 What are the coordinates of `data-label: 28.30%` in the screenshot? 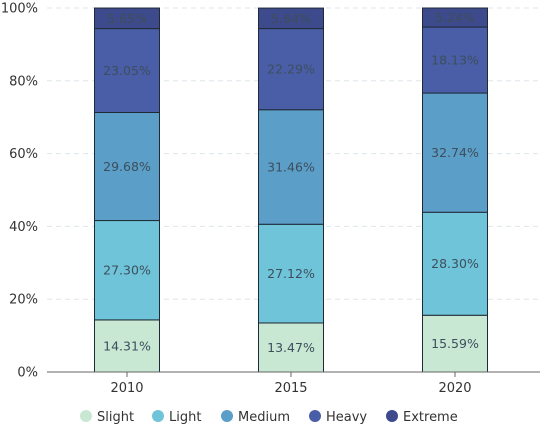 It's located at (455, 263).